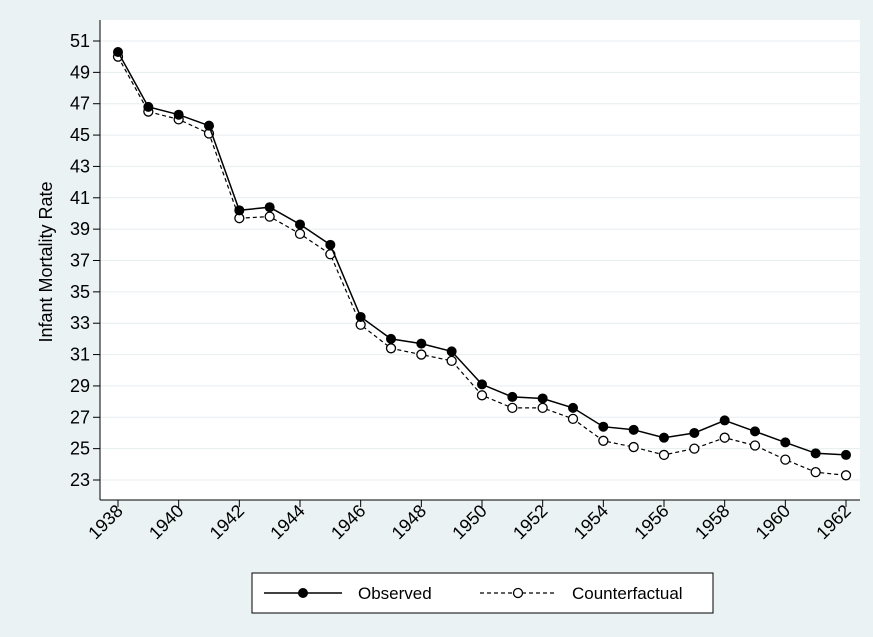 The width and height of the screenshot is (873, 637). What do you see at coordinates (80, 72) in the screenshot?
I see `y-tick-label: 49` at bounding box center [80, 72].